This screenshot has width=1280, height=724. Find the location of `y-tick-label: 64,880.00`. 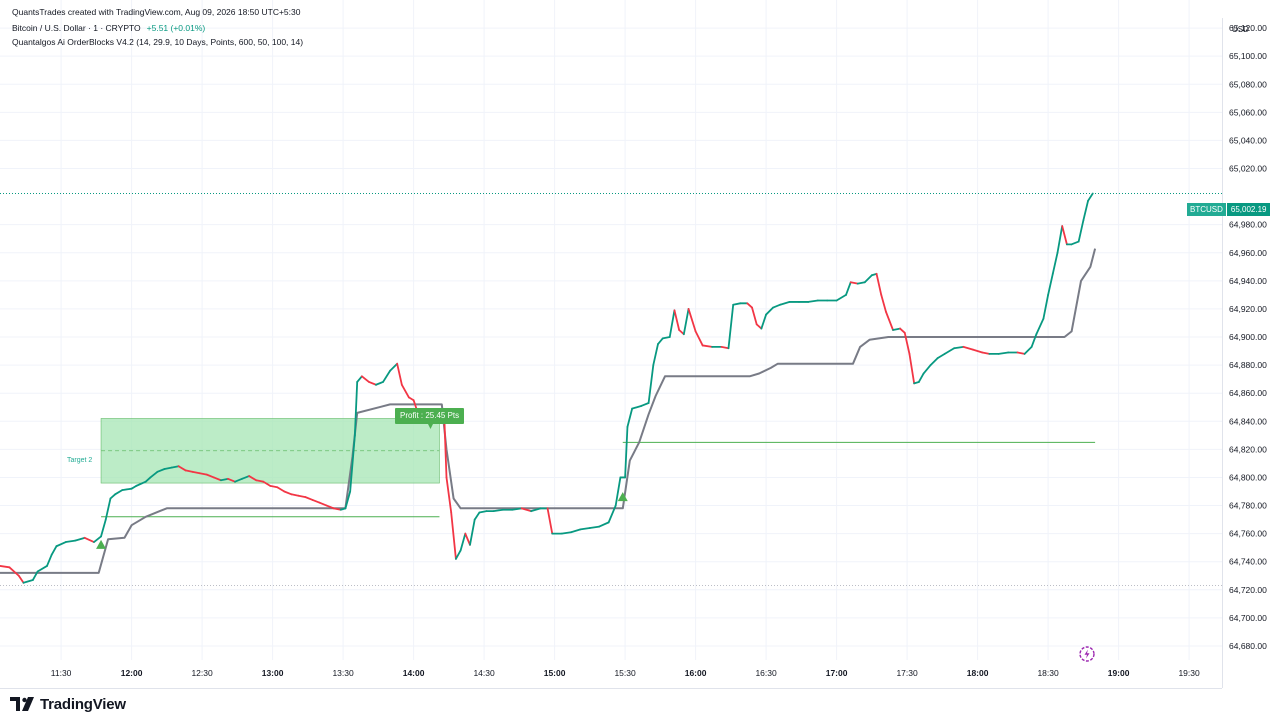

y-tick-label: 64,880.00 is located at coordinates (1248, 365).